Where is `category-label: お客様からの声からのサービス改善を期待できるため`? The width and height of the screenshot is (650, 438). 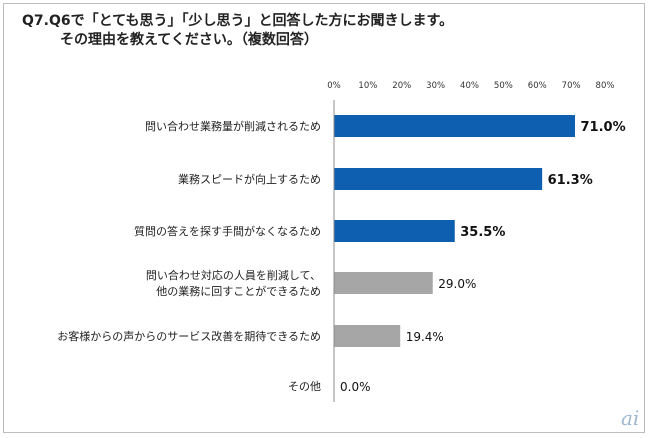
category-label: お客様からの声からのサービス改善を期待できるため is located at coordinates (189, 336).